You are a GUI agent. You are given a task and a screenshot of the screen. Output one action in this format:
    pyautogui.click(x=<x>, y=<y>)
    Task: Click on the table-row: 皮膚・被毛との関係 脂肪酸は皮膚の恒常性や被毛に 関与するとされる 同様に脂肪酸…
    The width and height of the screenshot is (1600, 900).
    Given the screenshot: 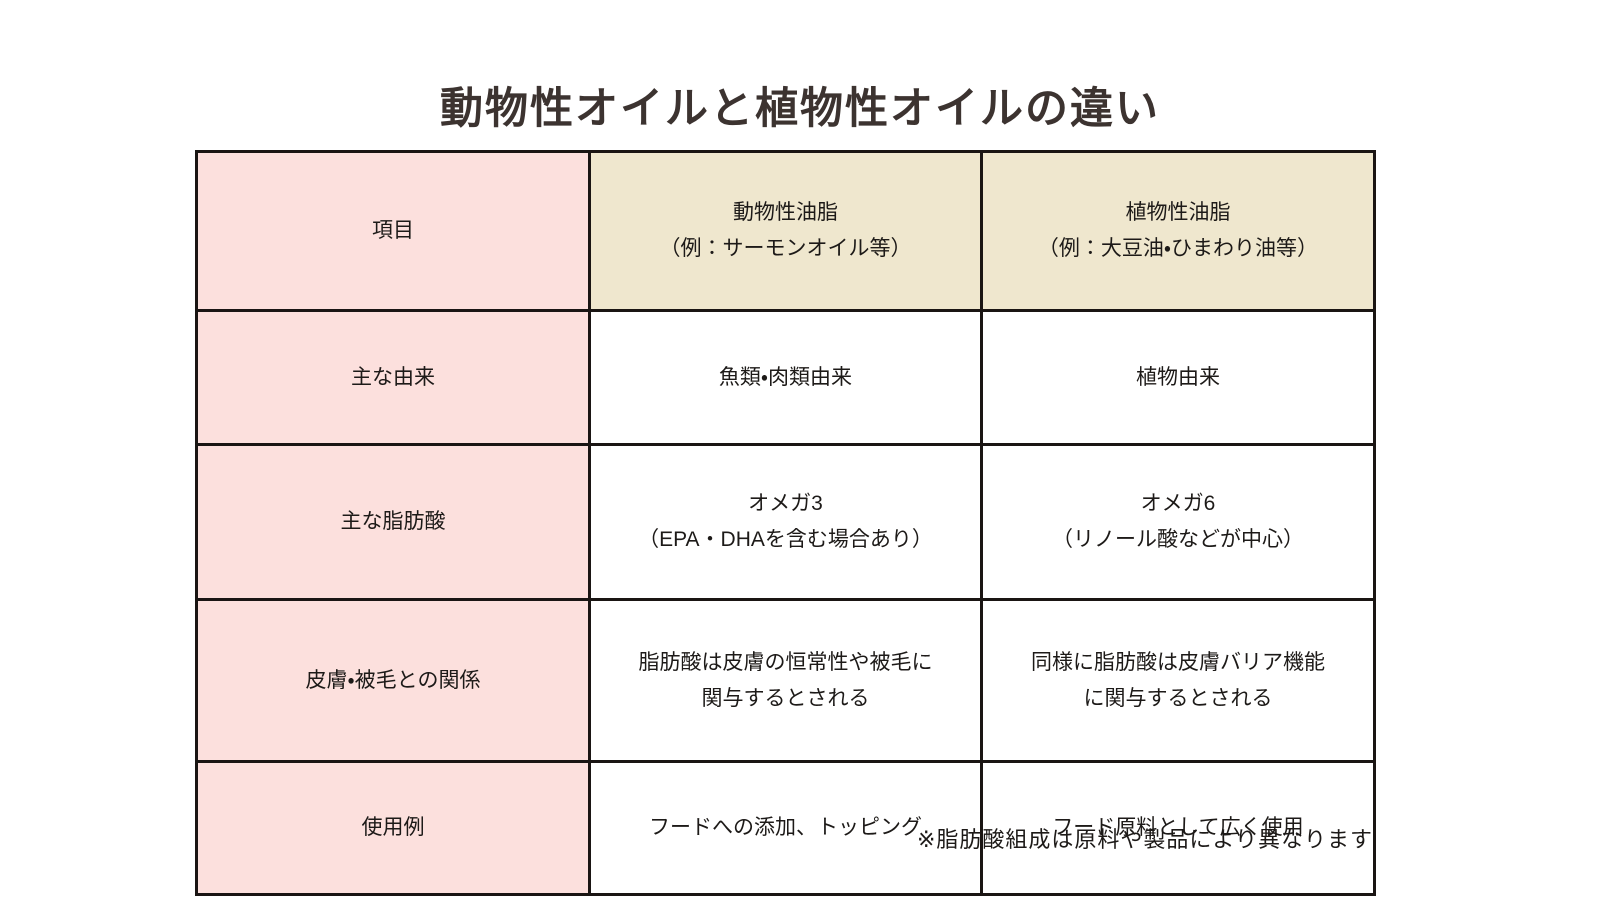 What is the action you would take?
    pyautogui.click(x=785, y=680)
    